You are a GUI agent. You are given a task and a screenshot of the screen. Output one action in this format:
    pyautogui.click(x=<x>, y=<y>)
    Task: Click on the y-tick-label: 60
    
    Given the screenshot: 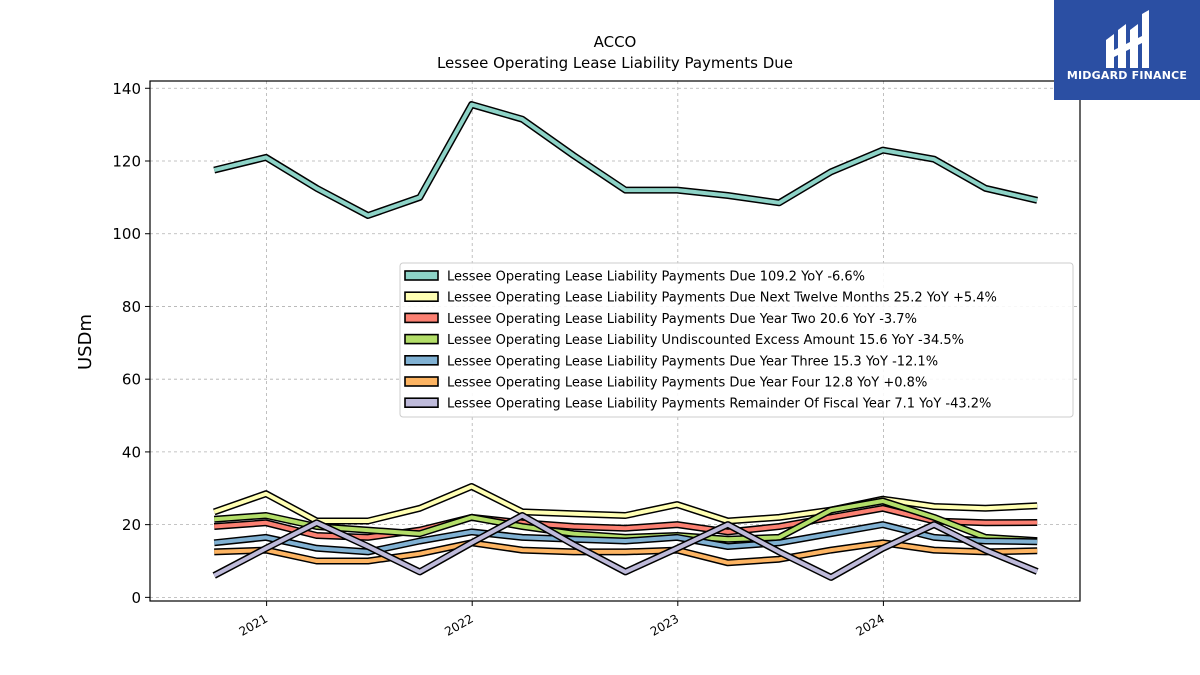 What is the action you would take?
    pyautogui.click(x=131, y=380)
    